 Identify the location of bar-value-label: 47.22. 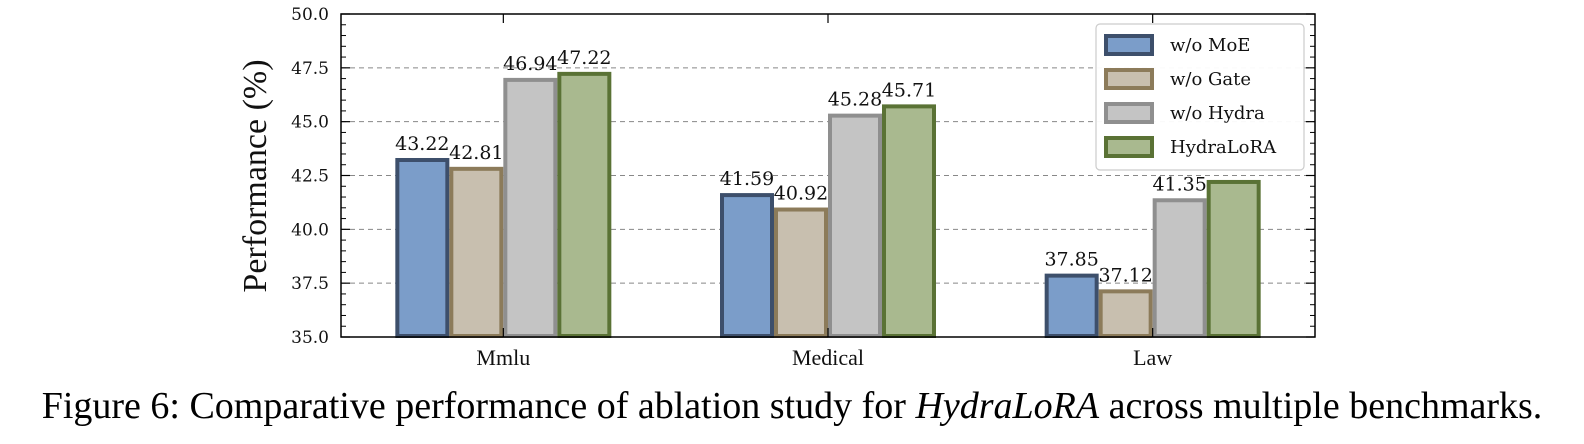
(584, 58).